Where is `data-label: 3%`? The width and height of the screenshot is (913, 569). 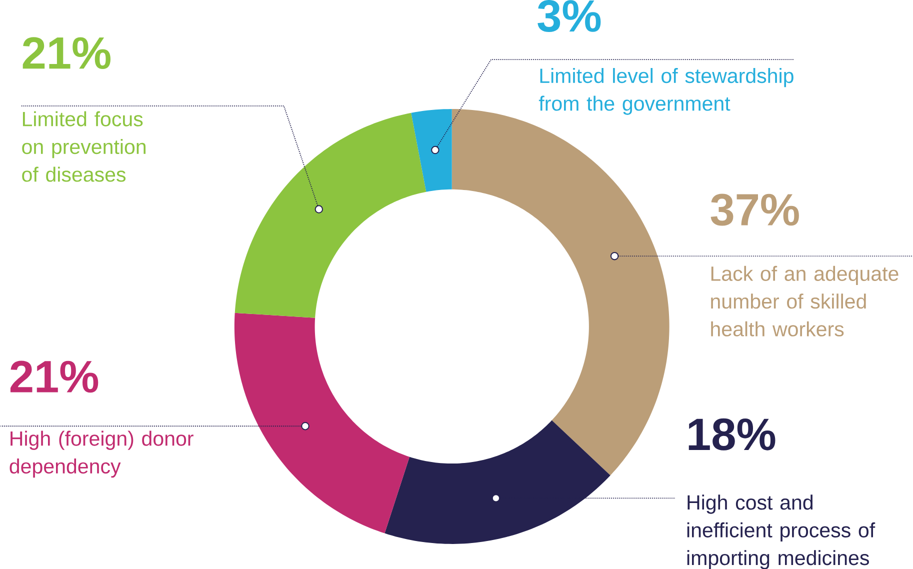 data-label: 3% is located at coordinates (569, 16).